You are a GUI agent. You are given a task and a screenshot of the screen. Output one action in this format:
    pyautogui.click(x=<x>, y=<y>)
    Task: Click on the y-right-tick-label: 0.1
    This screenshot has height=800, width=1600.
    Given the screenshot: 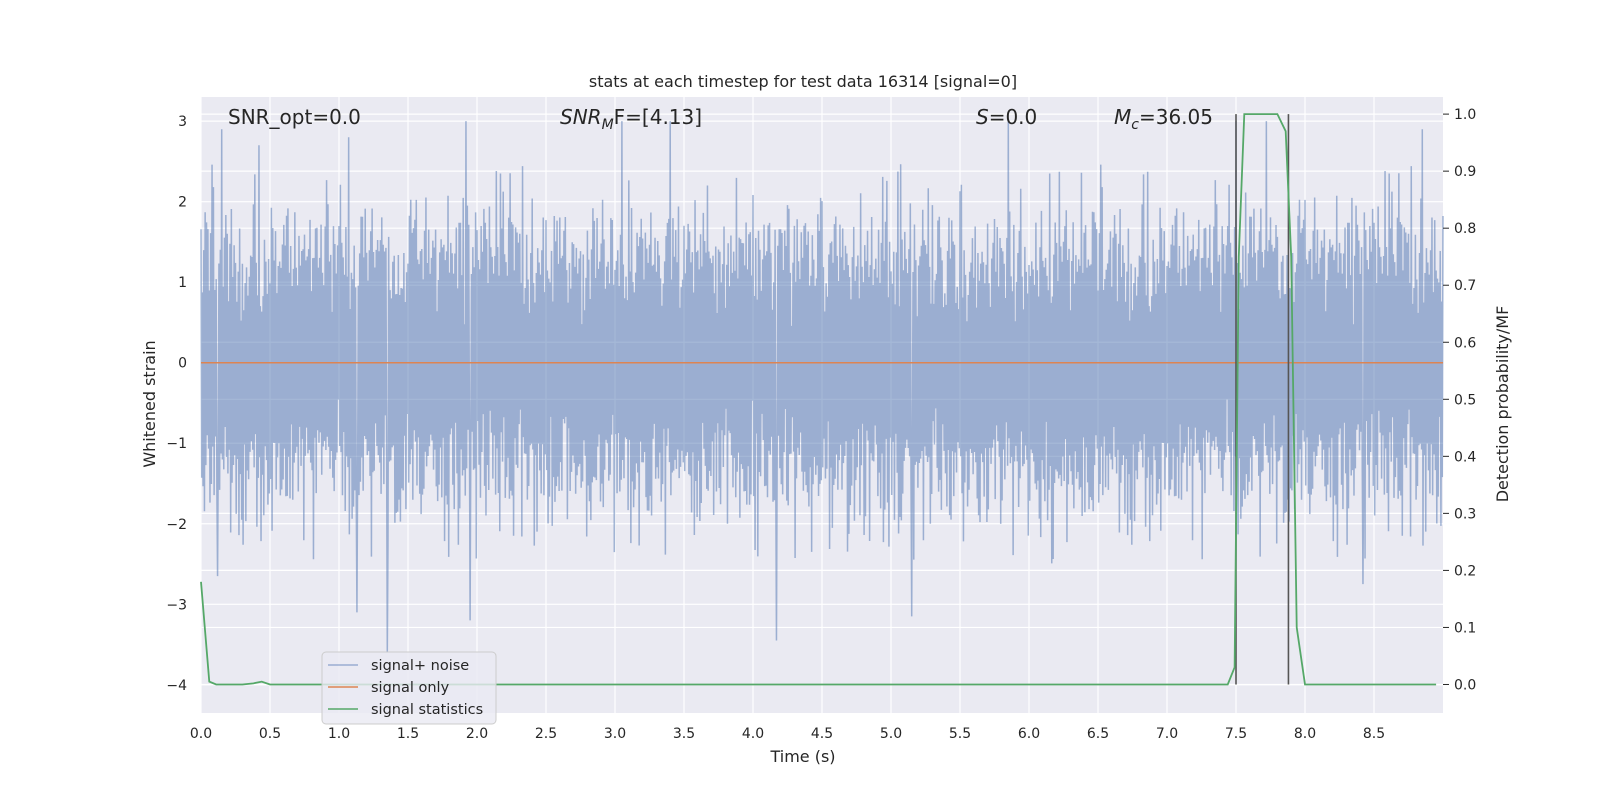 What is the action you would take?
    pyautogui.click(x=1465, y=628)
    